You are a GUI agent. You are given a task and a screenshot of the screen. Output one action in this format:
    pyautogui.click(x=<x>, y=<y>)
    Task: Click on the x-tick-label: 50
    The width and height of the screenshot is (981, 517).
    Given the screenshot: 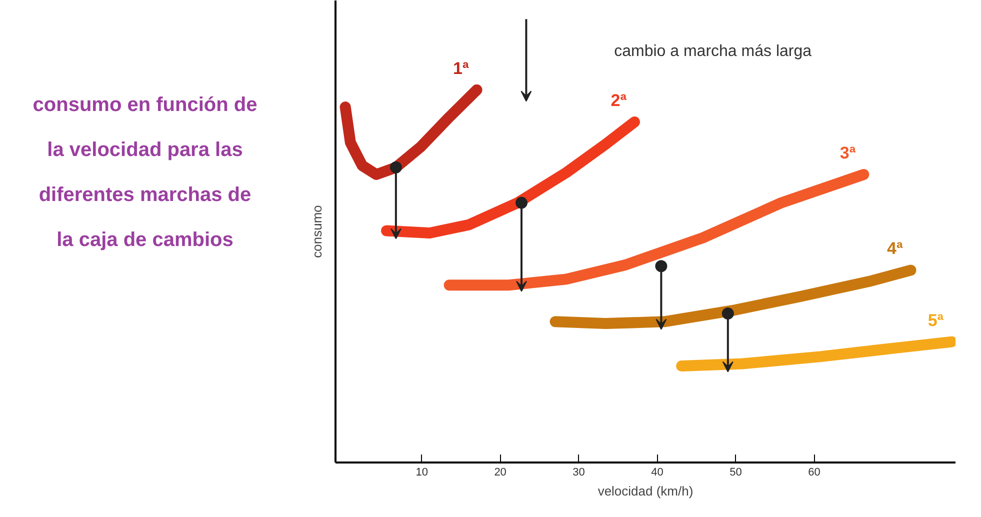 What is the action you would take?
    pyautogui.click(x=736, y=472)
    